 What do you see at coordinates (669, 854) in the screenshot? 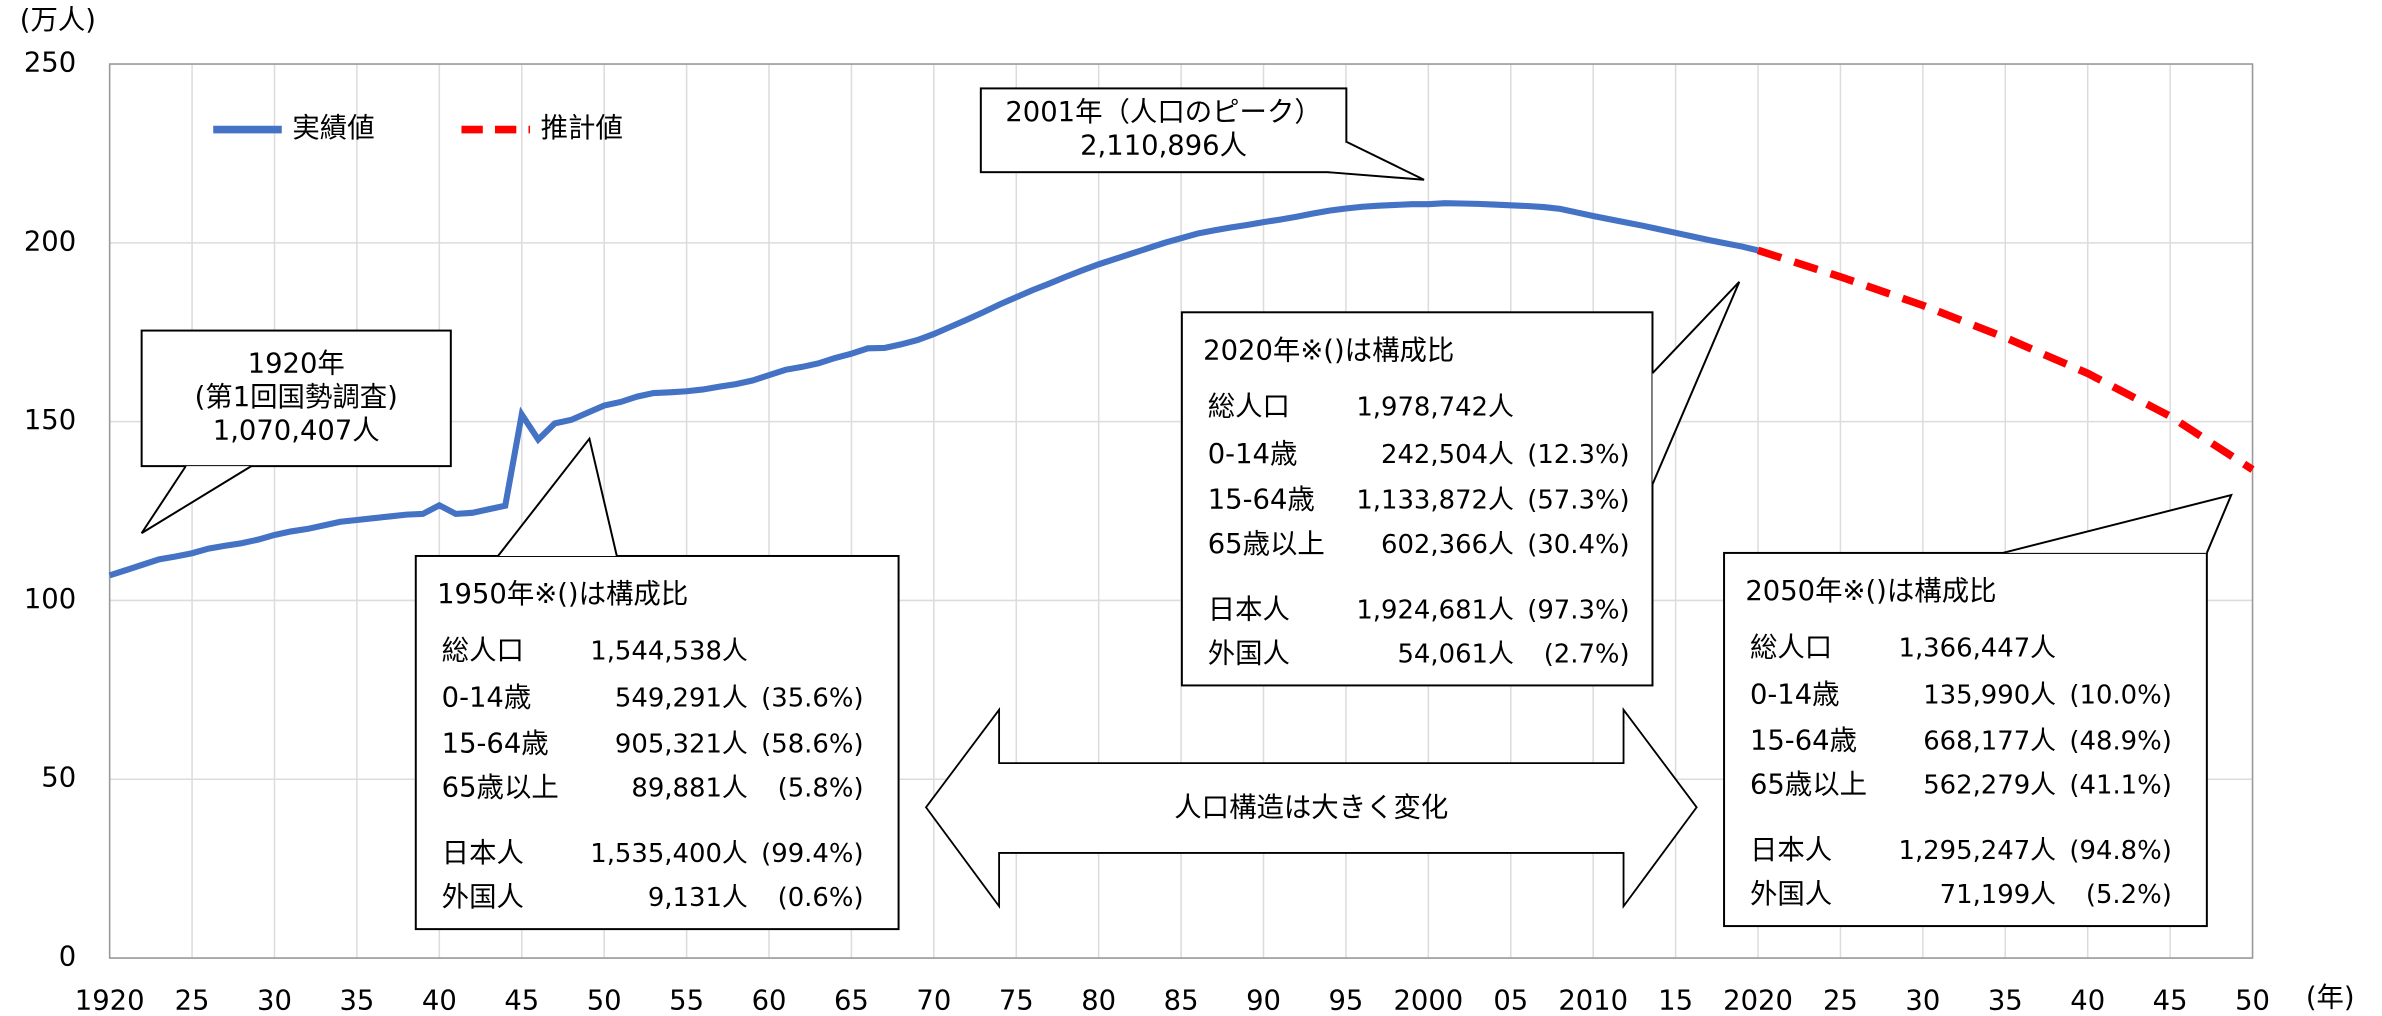
I see `row-value: 1,535,400人` at bounding box center [669, 854].